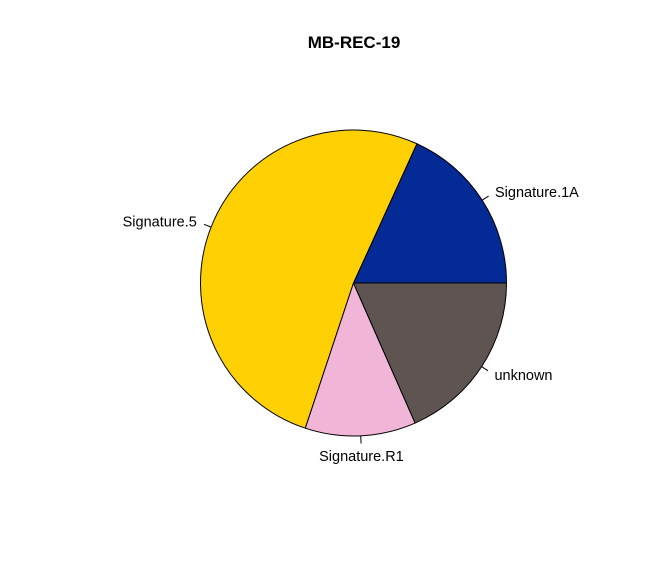  I want to click on pie-slice-signature-r1, so click(360, 359).